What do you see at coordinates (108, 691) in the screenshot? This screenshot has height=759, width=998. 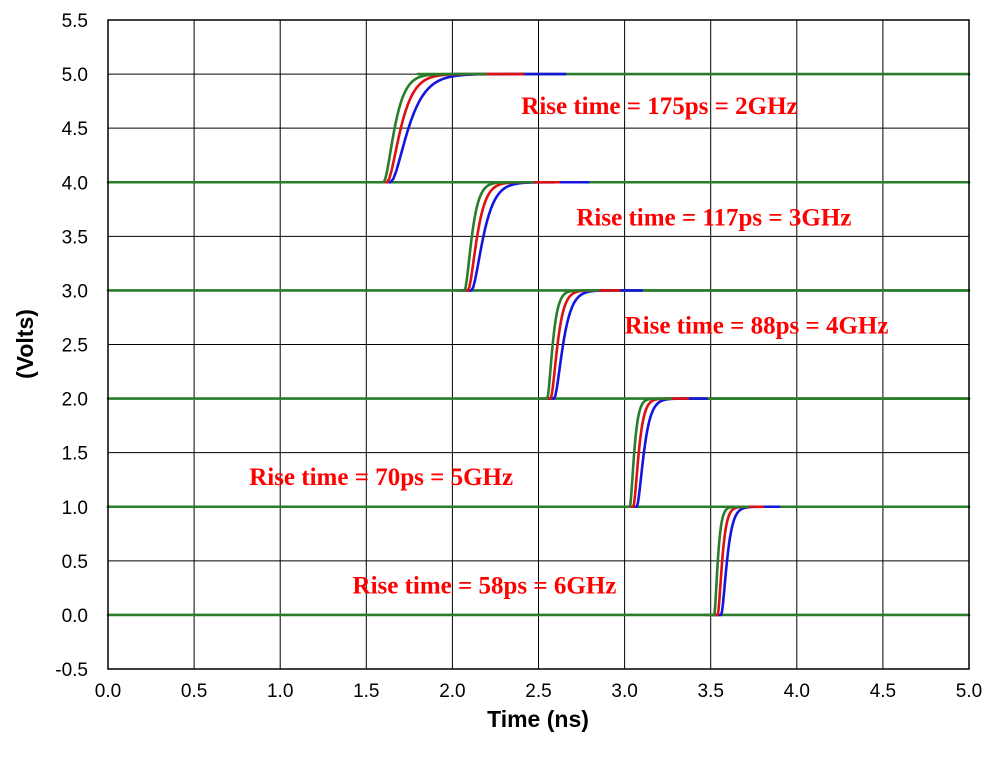 I see `x-tick-label: 0.0` at bounding box center [108, 691].